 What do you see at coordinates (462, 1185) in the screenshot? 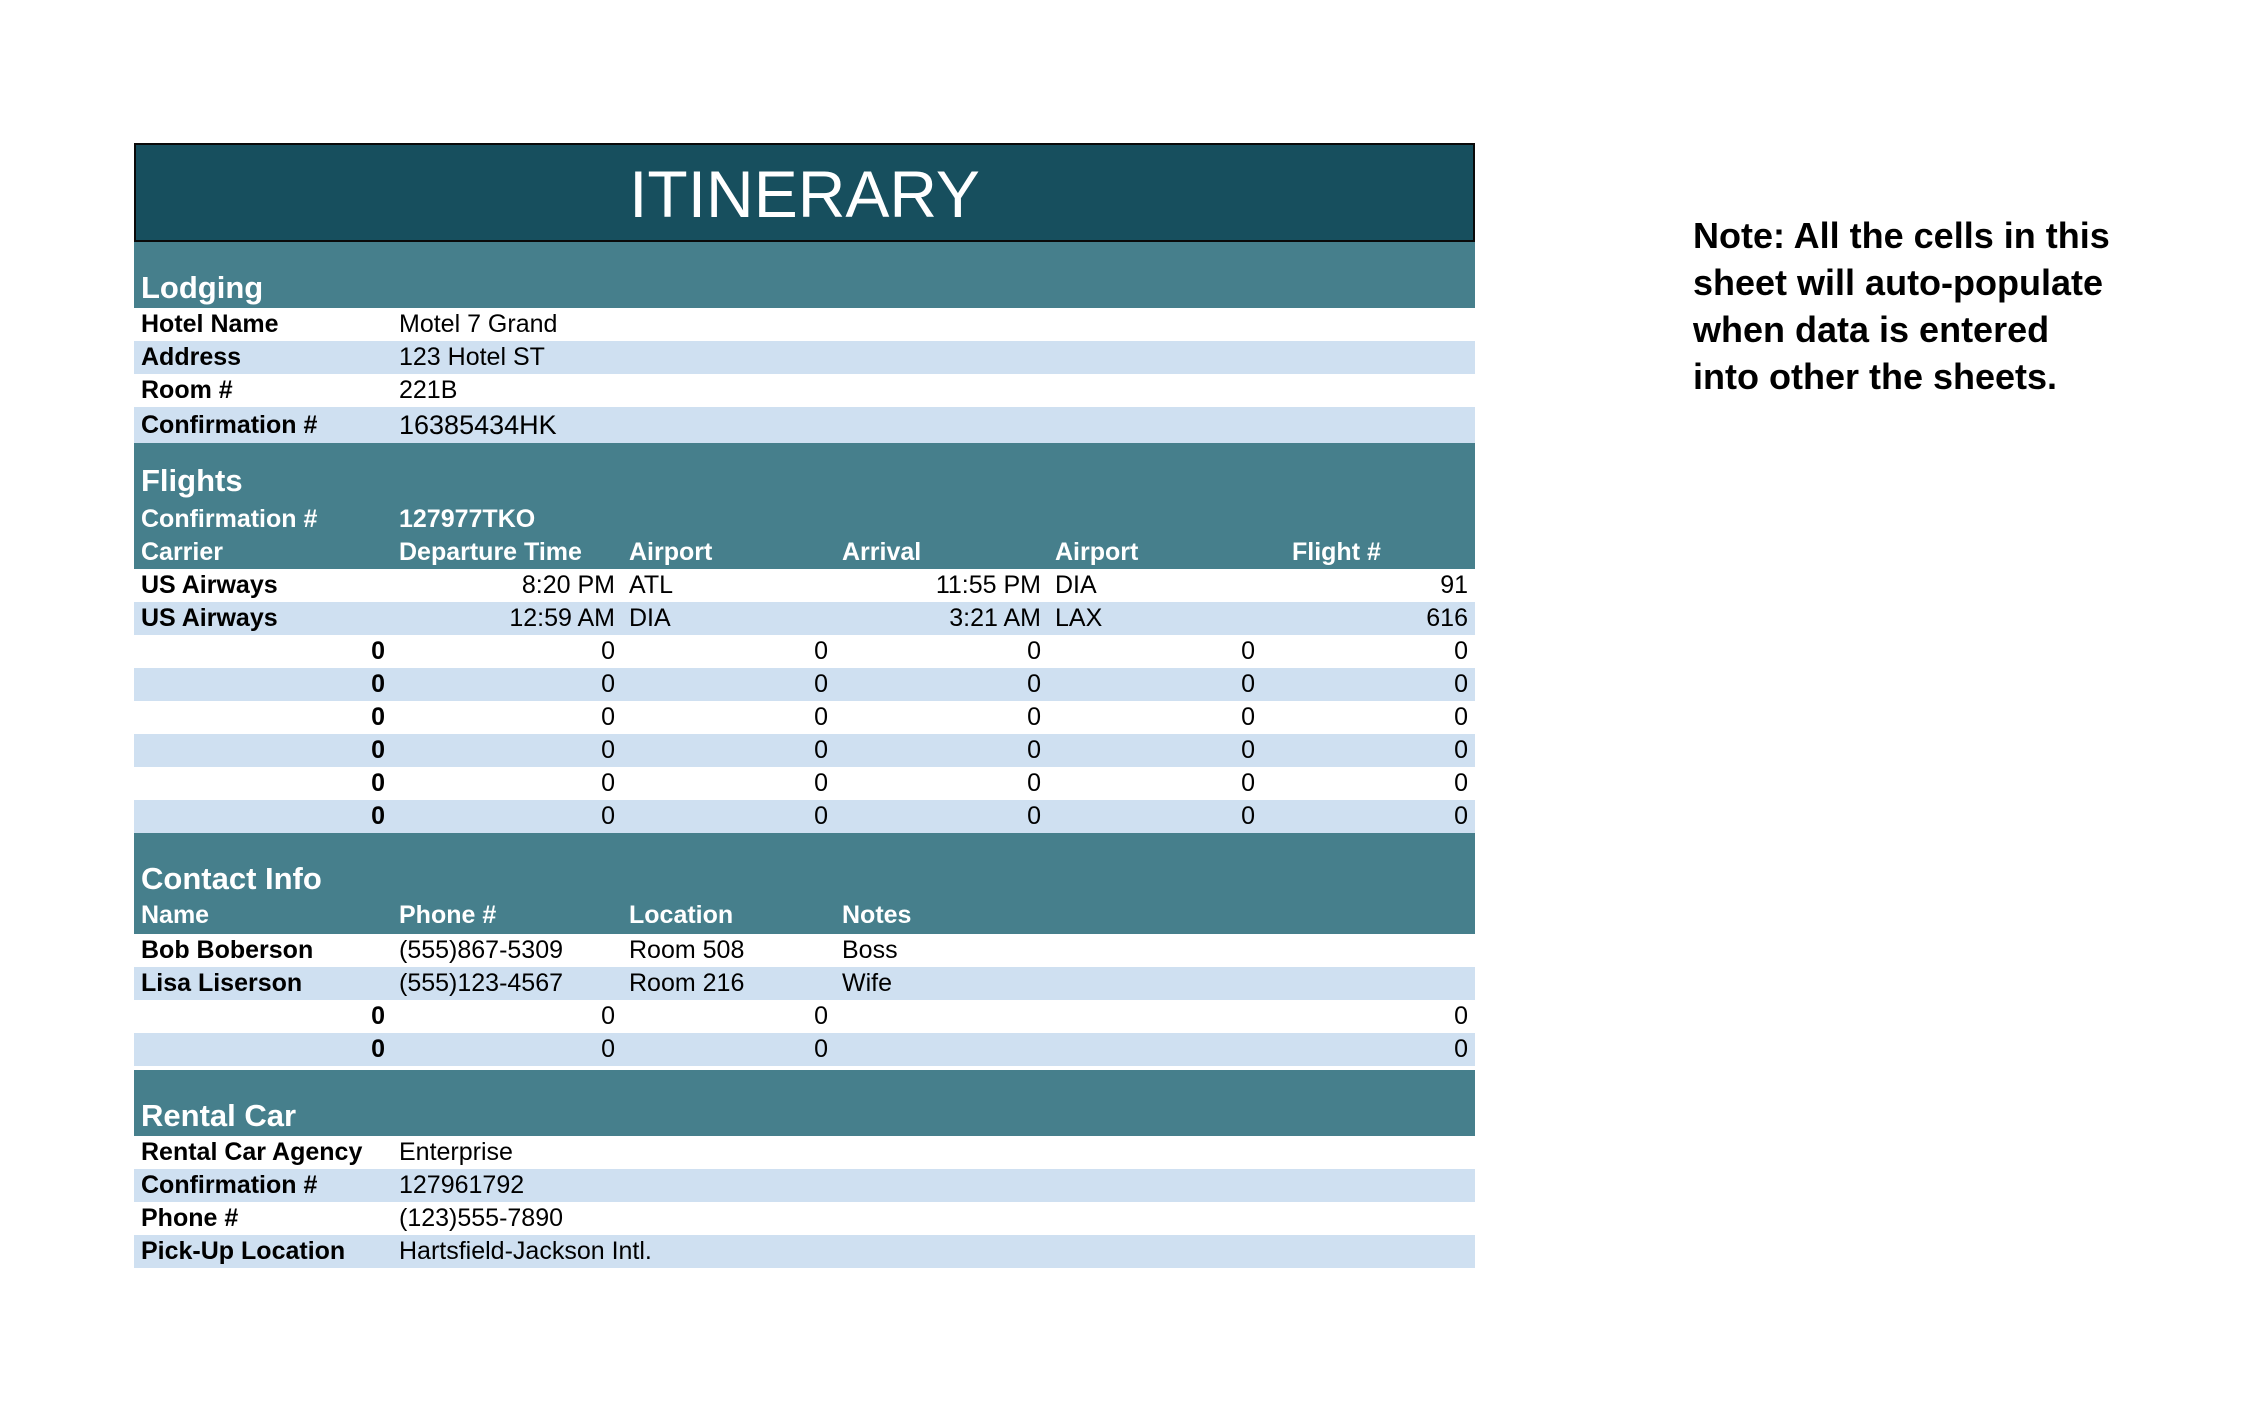
I see `rental-value: 127961792` at bounding box center [462, 1185].